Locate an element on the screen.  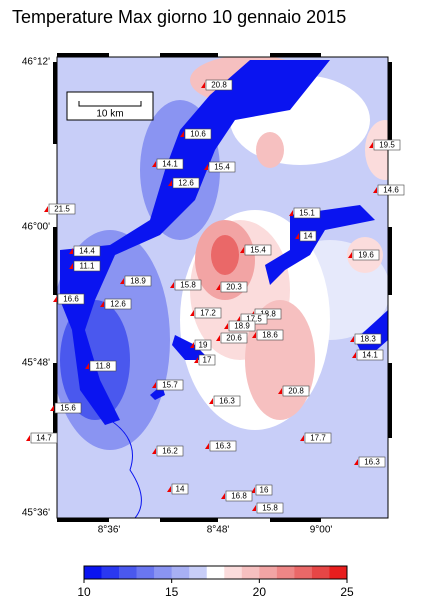
lon-label: 8°48' is located at coordinates (218, 530).